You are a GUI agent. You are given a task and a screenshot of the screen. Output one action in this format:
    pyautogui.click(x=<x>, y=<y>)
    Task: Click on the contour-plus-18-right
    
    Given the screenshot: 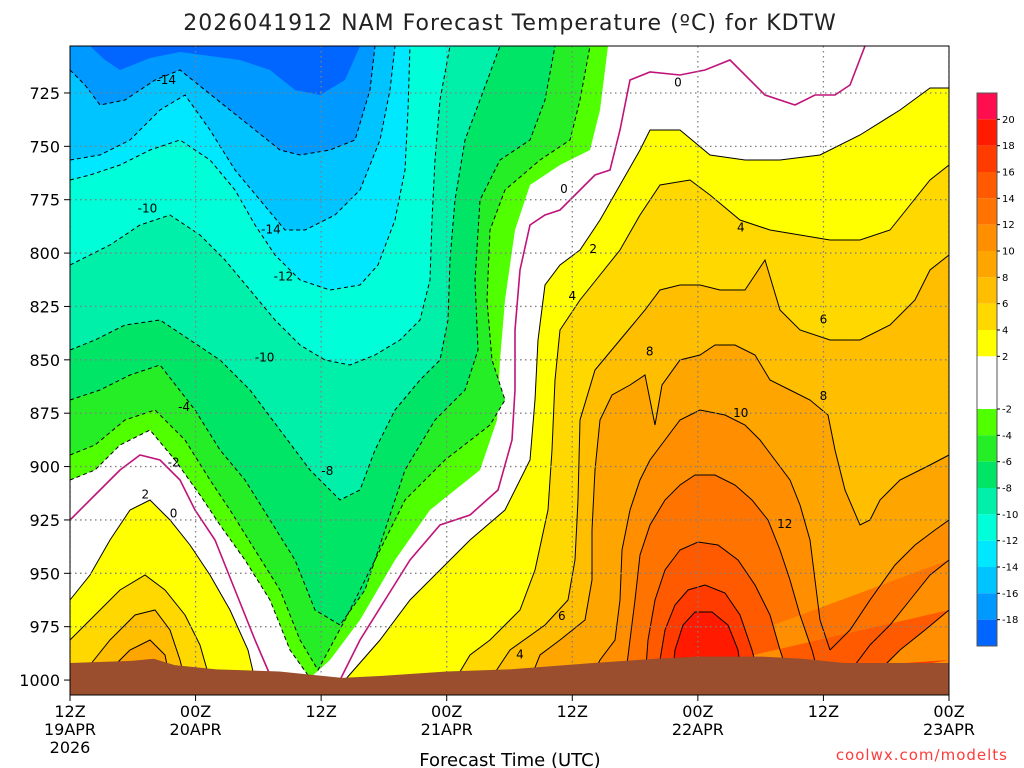 What is the action you would take?
    pyautogui.click(x=707, y=646)
    